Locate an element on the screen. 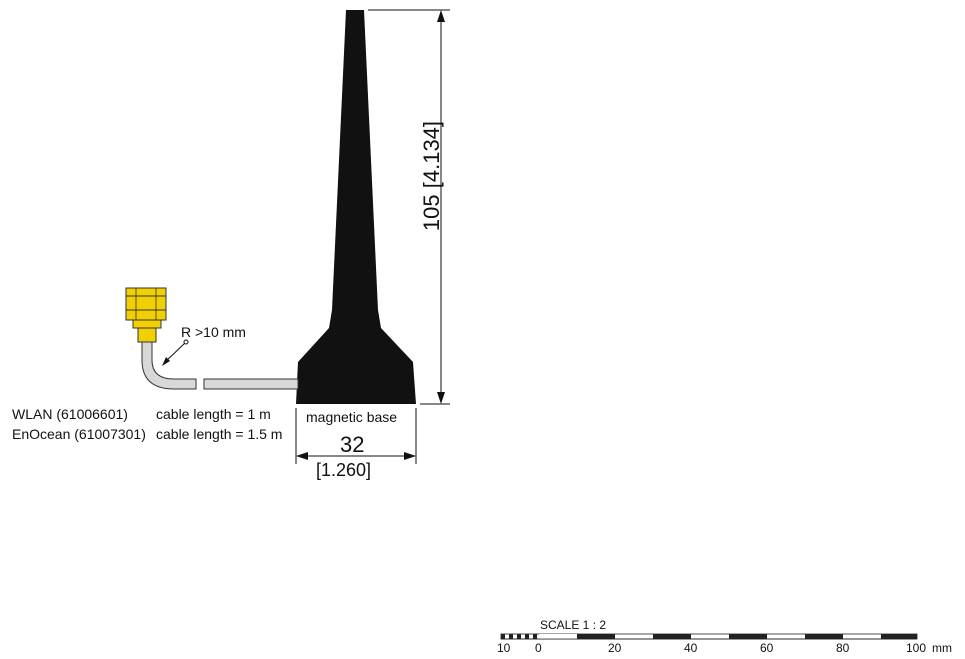 This screenshot has width=965, height=659. scale-title: SCALE 1 : 2 is located at coordinates (573, 625).